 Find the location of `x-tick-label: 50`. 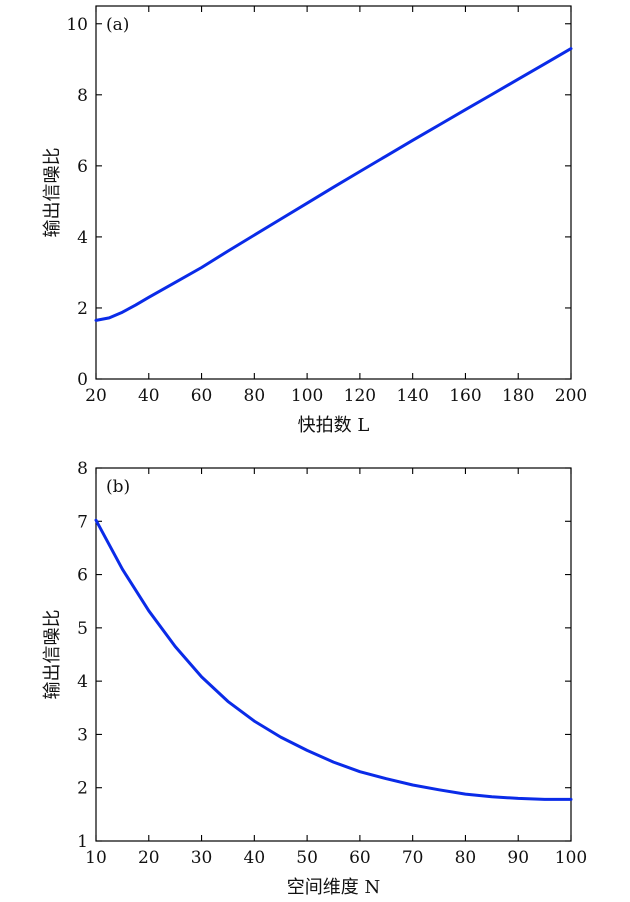

x-tick-label: 50 is located at coordinates (307, 858).